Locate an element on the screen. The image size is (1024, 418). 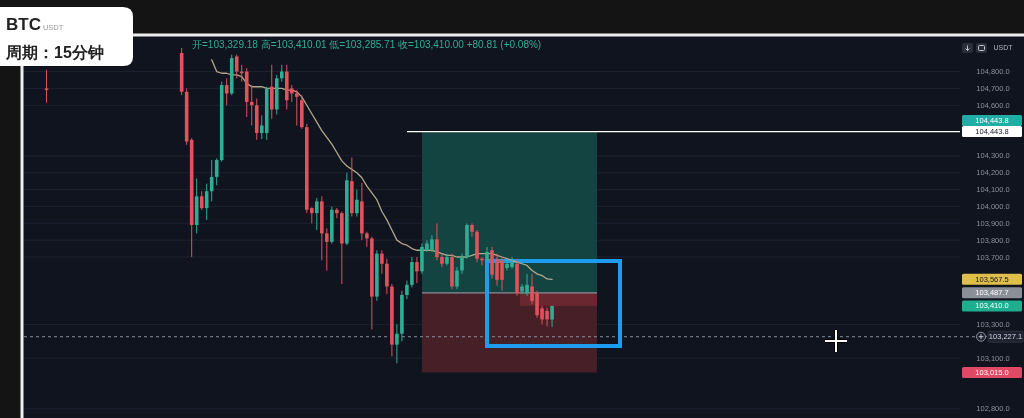
chart-title: BTC is located at coordinates (23, 24).